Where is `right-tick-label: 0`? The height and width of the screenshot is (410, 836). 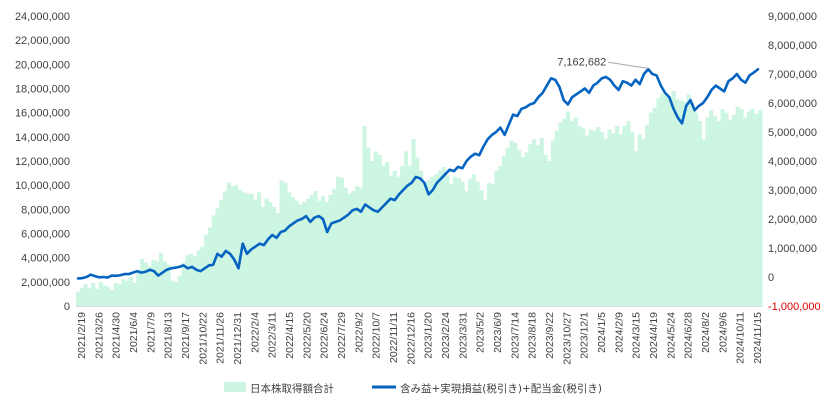 right-tick-label: 0 is located at coordinates (771, 278).